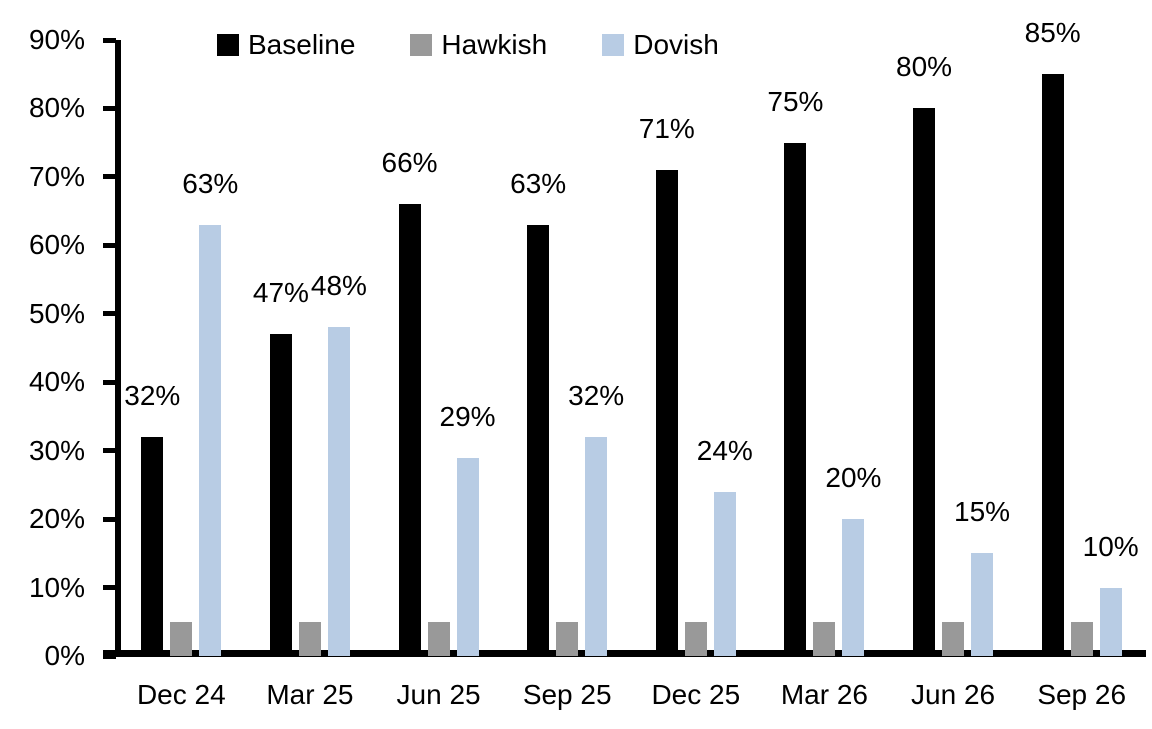 The image size is (1152, 729). I want to click on bar-baseline-mar-26: 75%, so click(795, 371).